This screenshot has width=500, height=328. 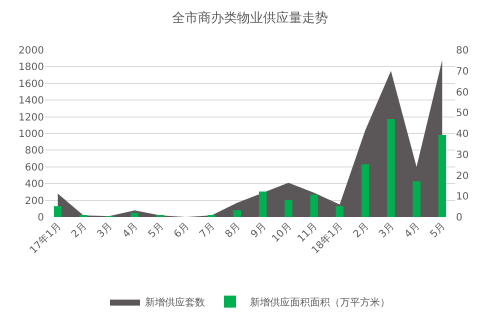 I want to click on x-tick-label: 9月, so click(x=258, y=230).